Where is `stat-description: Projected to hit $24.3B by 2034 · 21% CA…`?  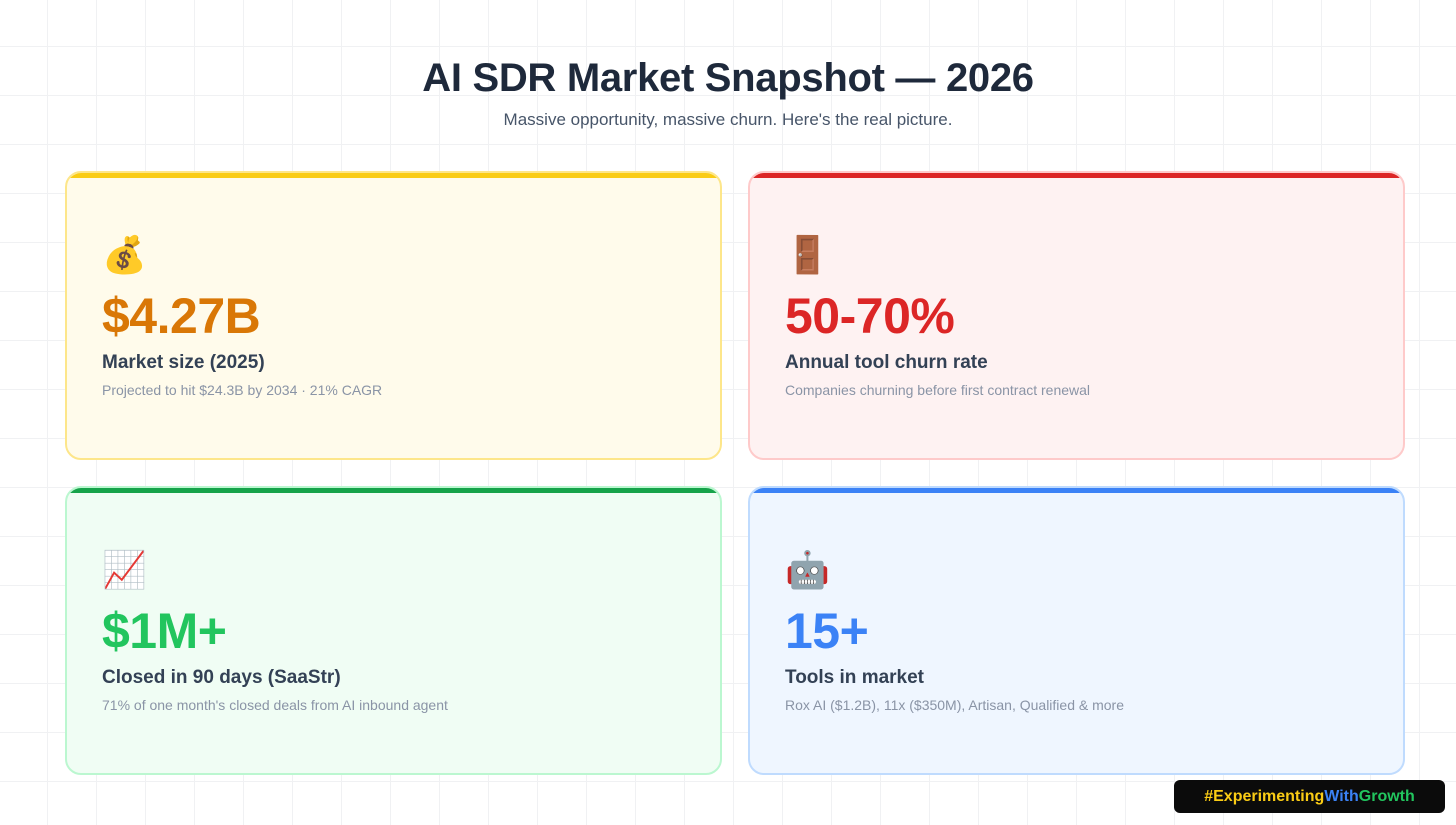
stat-description: Projected to hit $24.3B by 2034 · 21% CA… is located at coordinates (242, 390).